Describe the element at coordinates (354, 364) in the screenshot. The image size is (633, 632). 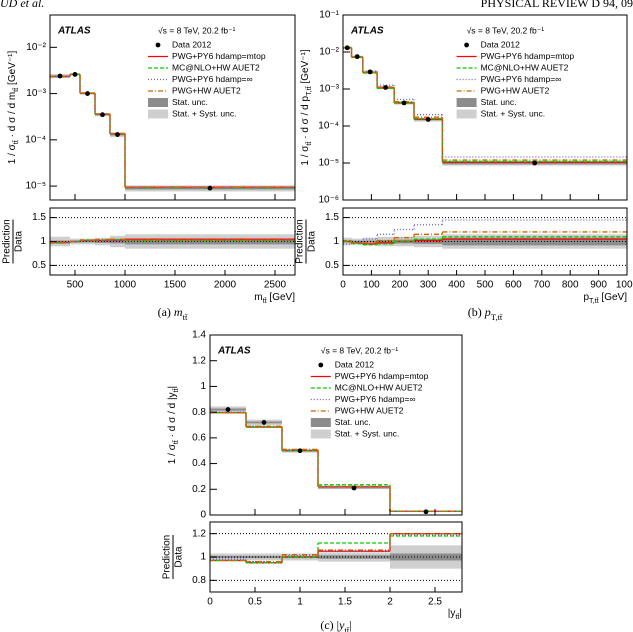
I see `legend-label: Data 2012` at that location.